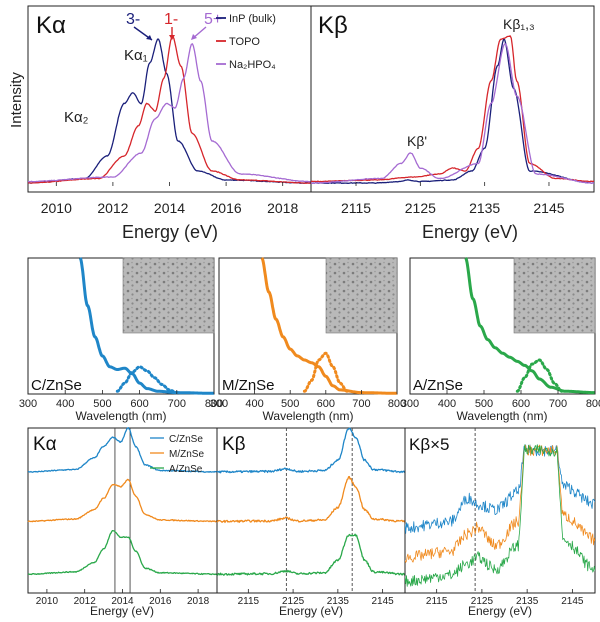  I want to click on ka-top-frame, so click(169, 99).